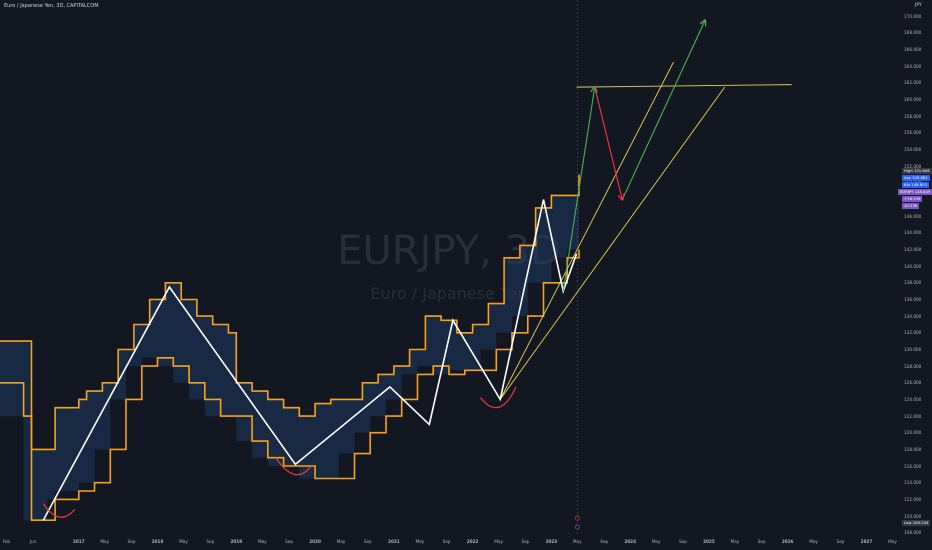 The image size is (932, 550). What do you see at coordinates (51, 6) in the screenshot?
I see `chart-title: Euro / Japanese Yen, 3D, CAPITALCOM` at bounding box center [51, 6].